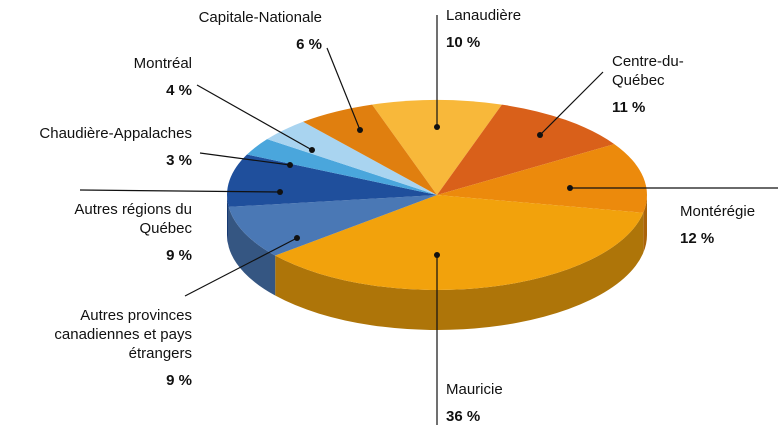 The image size is (778, 430). Describe the element at coordinates (463, 416) in the screenshot. I see `value-label: 36 %` at that location.